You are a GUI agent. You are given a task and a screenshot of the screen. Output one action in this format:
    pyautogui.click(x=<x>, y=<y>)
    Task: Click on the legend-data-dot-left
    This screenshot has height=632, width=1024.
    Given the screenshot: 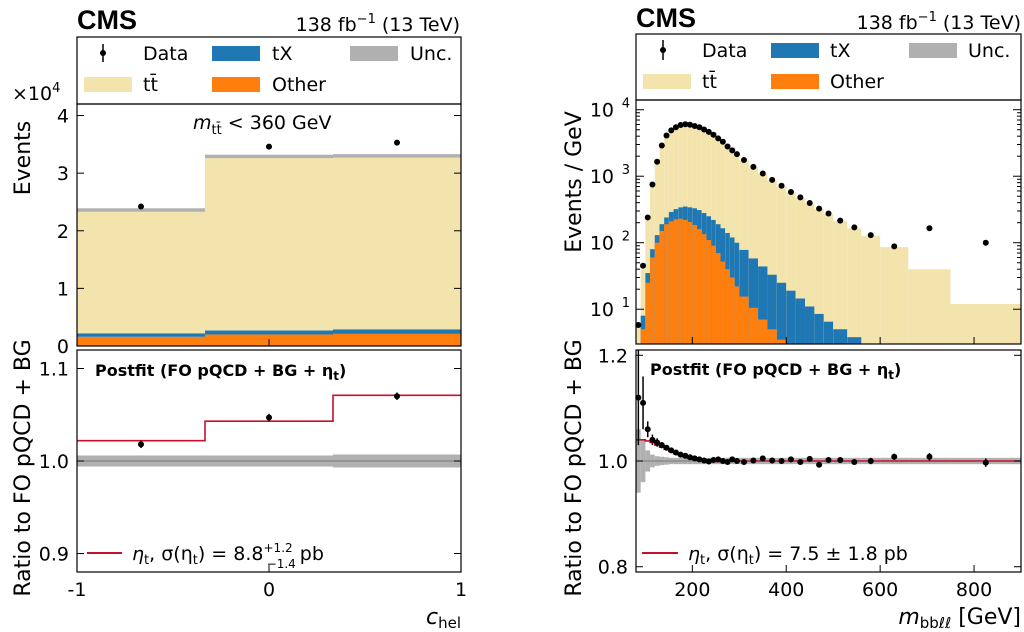 What is the action you would take?
    pyautogui.click(x=103, y=53)
    